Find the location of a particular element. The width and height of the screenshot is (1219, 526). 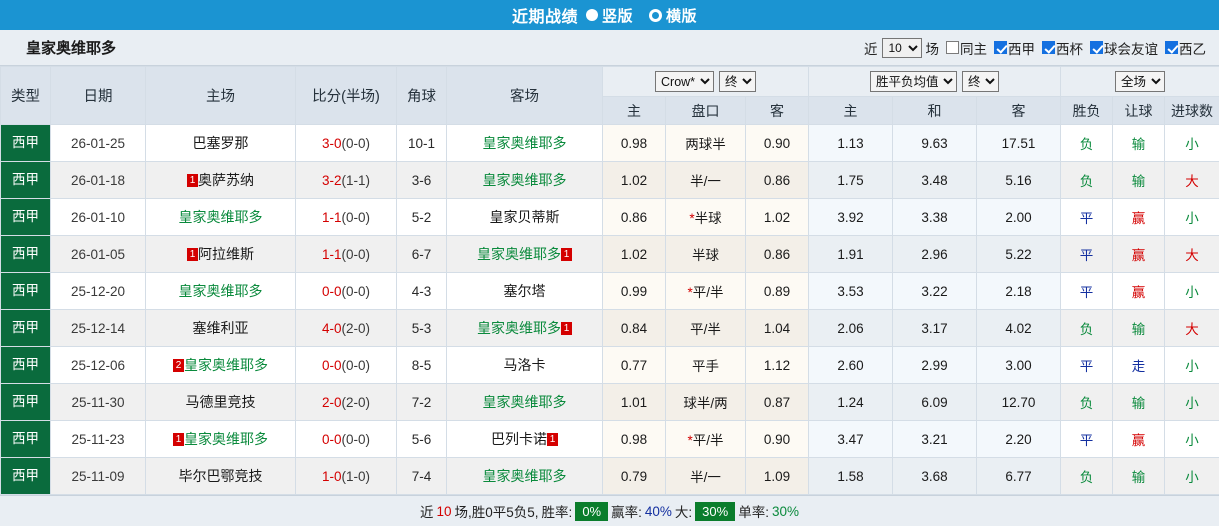

table-head: 类型 日期 主场 比分(半场) 角球 客场 Crow* 终 胜平负均值 终 全场 is located at coordinates (609, 95).